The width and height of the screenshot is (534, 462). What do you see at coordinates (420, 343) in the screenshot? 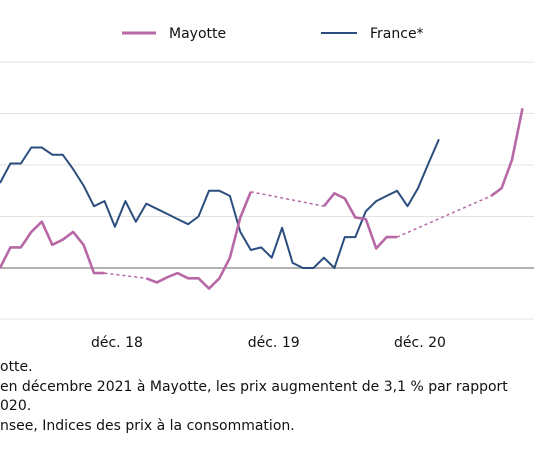
I see `x-tick-label: déc. 20` at bounding box center [420, 343].